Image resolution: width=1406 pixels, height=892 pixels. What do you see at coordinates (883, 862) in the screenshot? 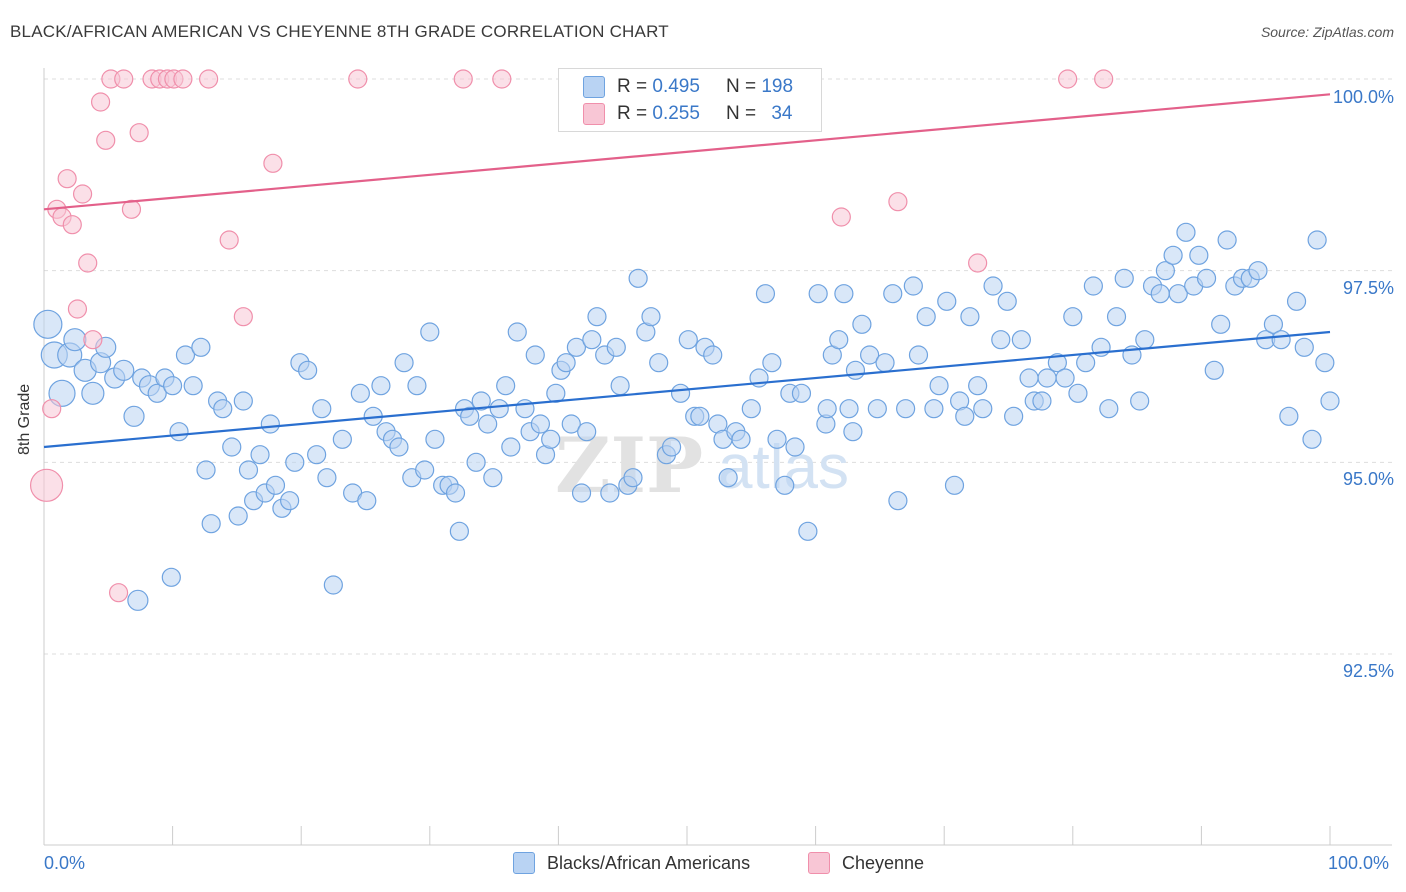
I see `legend-label-cheyenne: Cheyenne` at bounding box center [883, 862].